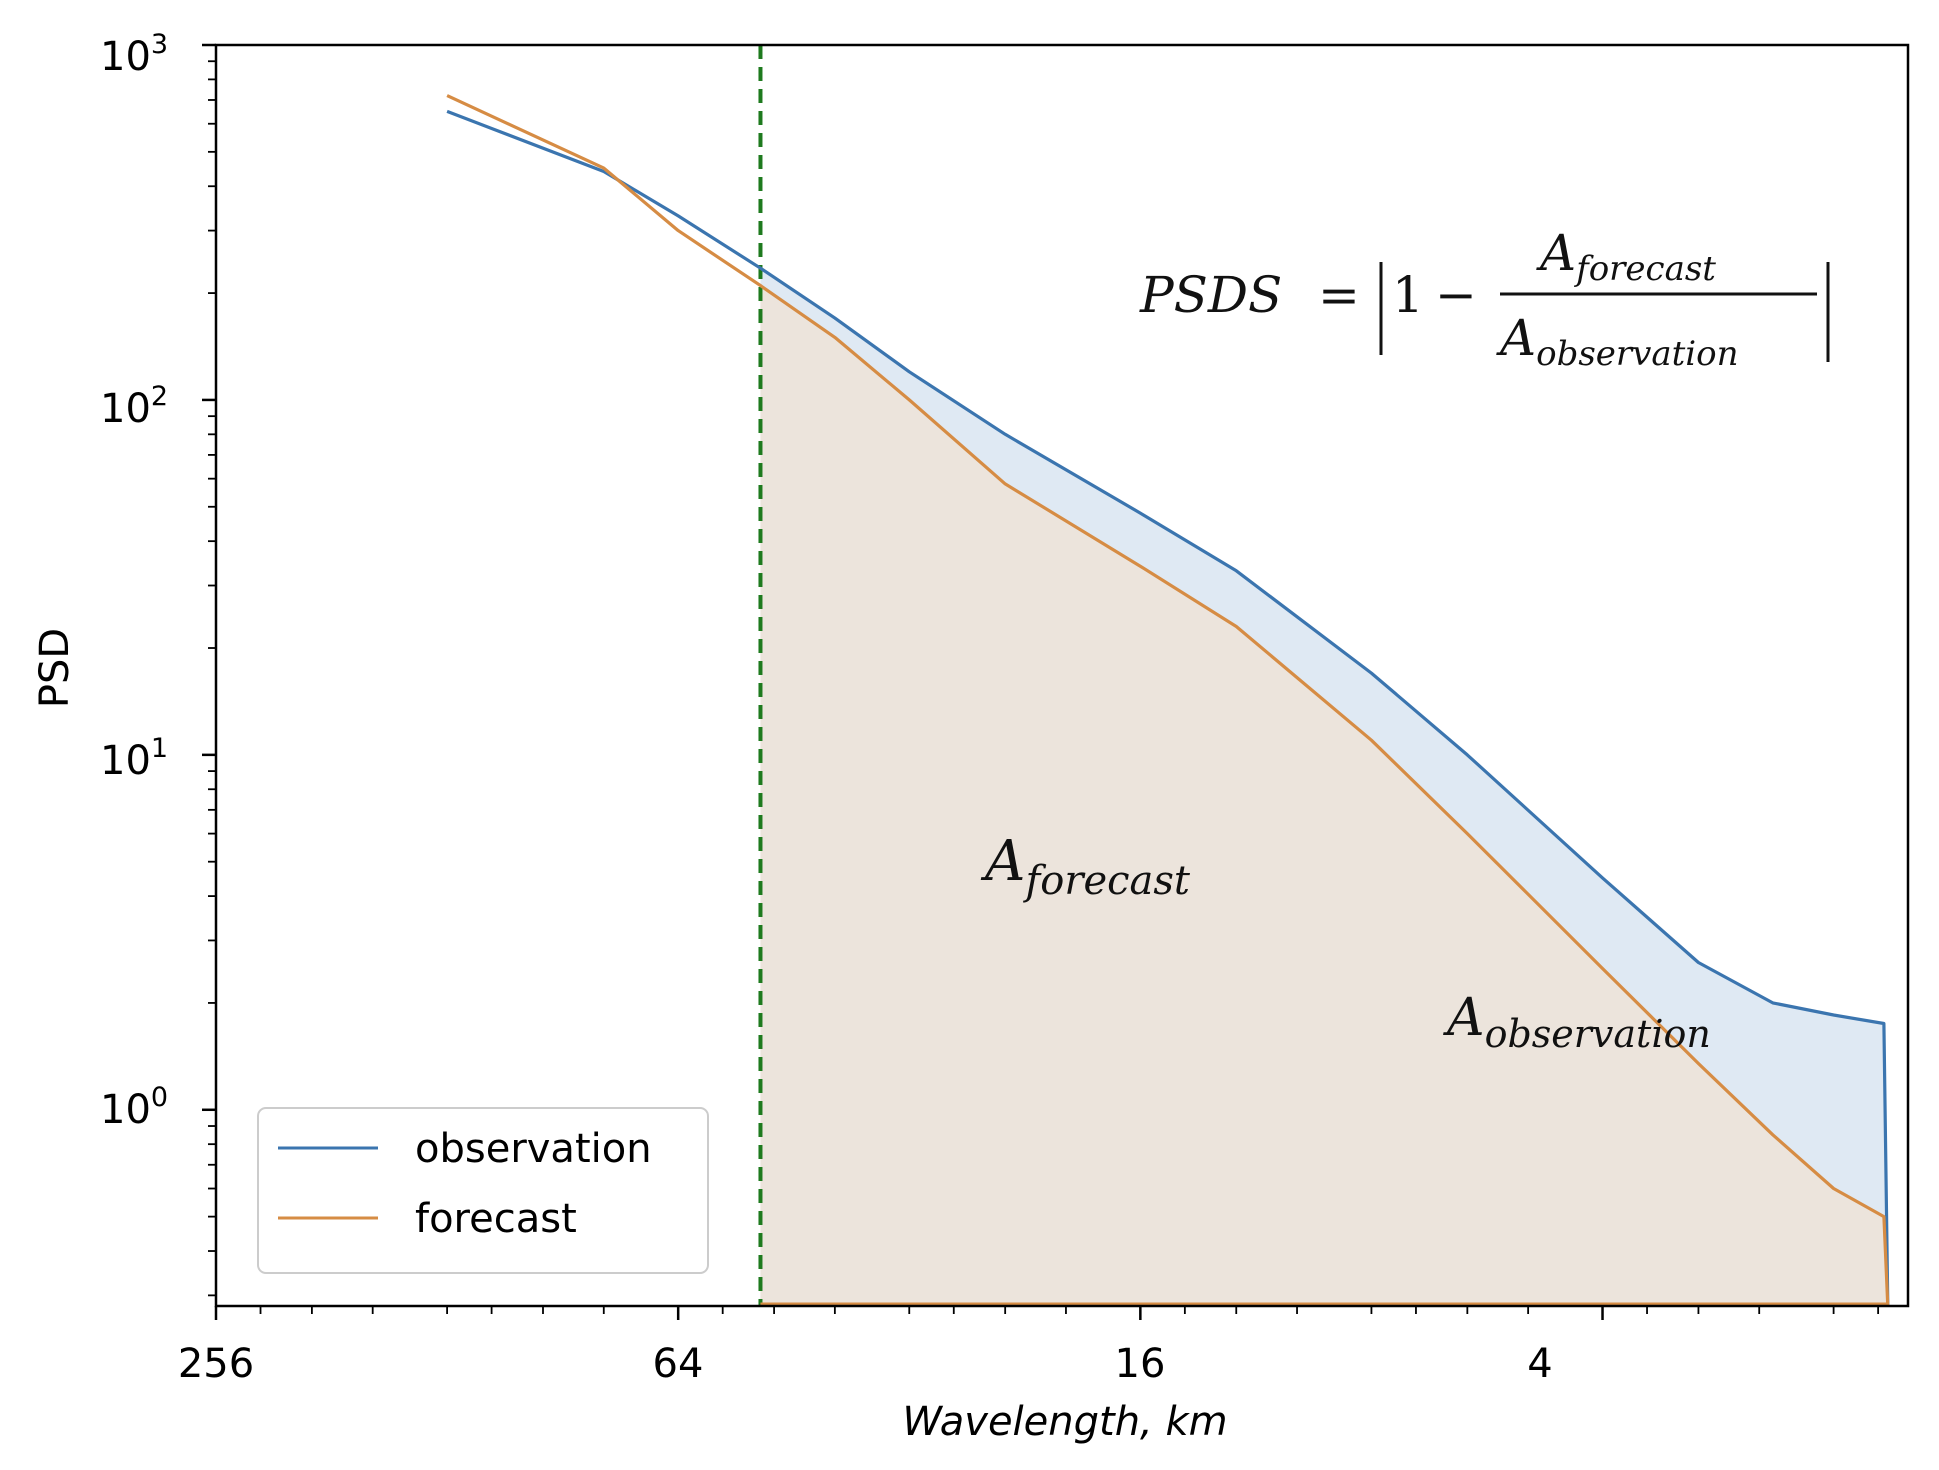  Describe the element at coordinates (1617, 341) in the screenshot. I see `formula-denominator: Aobservation` at that location.